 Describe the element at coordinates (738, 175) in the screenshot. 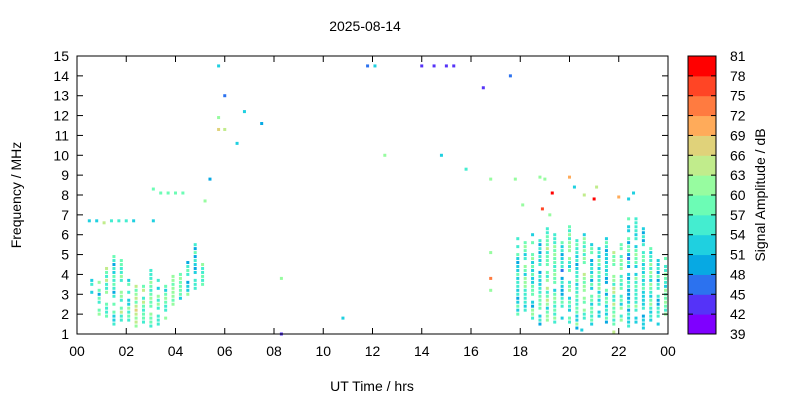

I see `colorbar-tick-label: 63` at that location.